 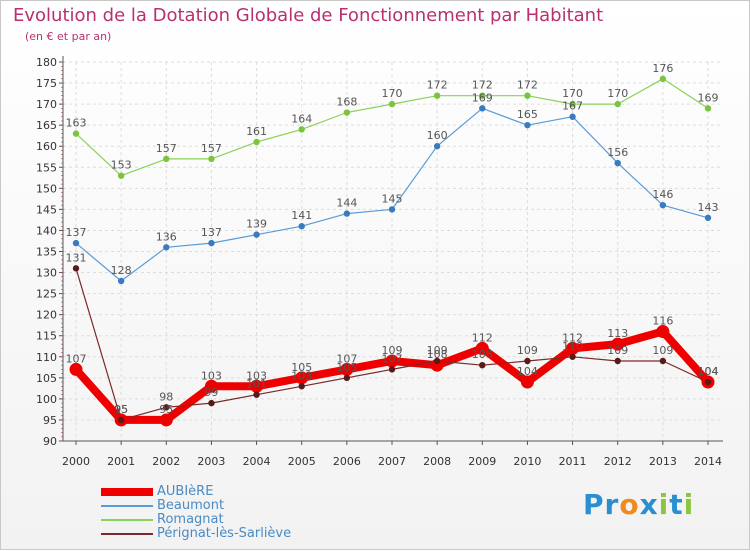 I want to click on data-label: 99, so click(x=211, y=392).